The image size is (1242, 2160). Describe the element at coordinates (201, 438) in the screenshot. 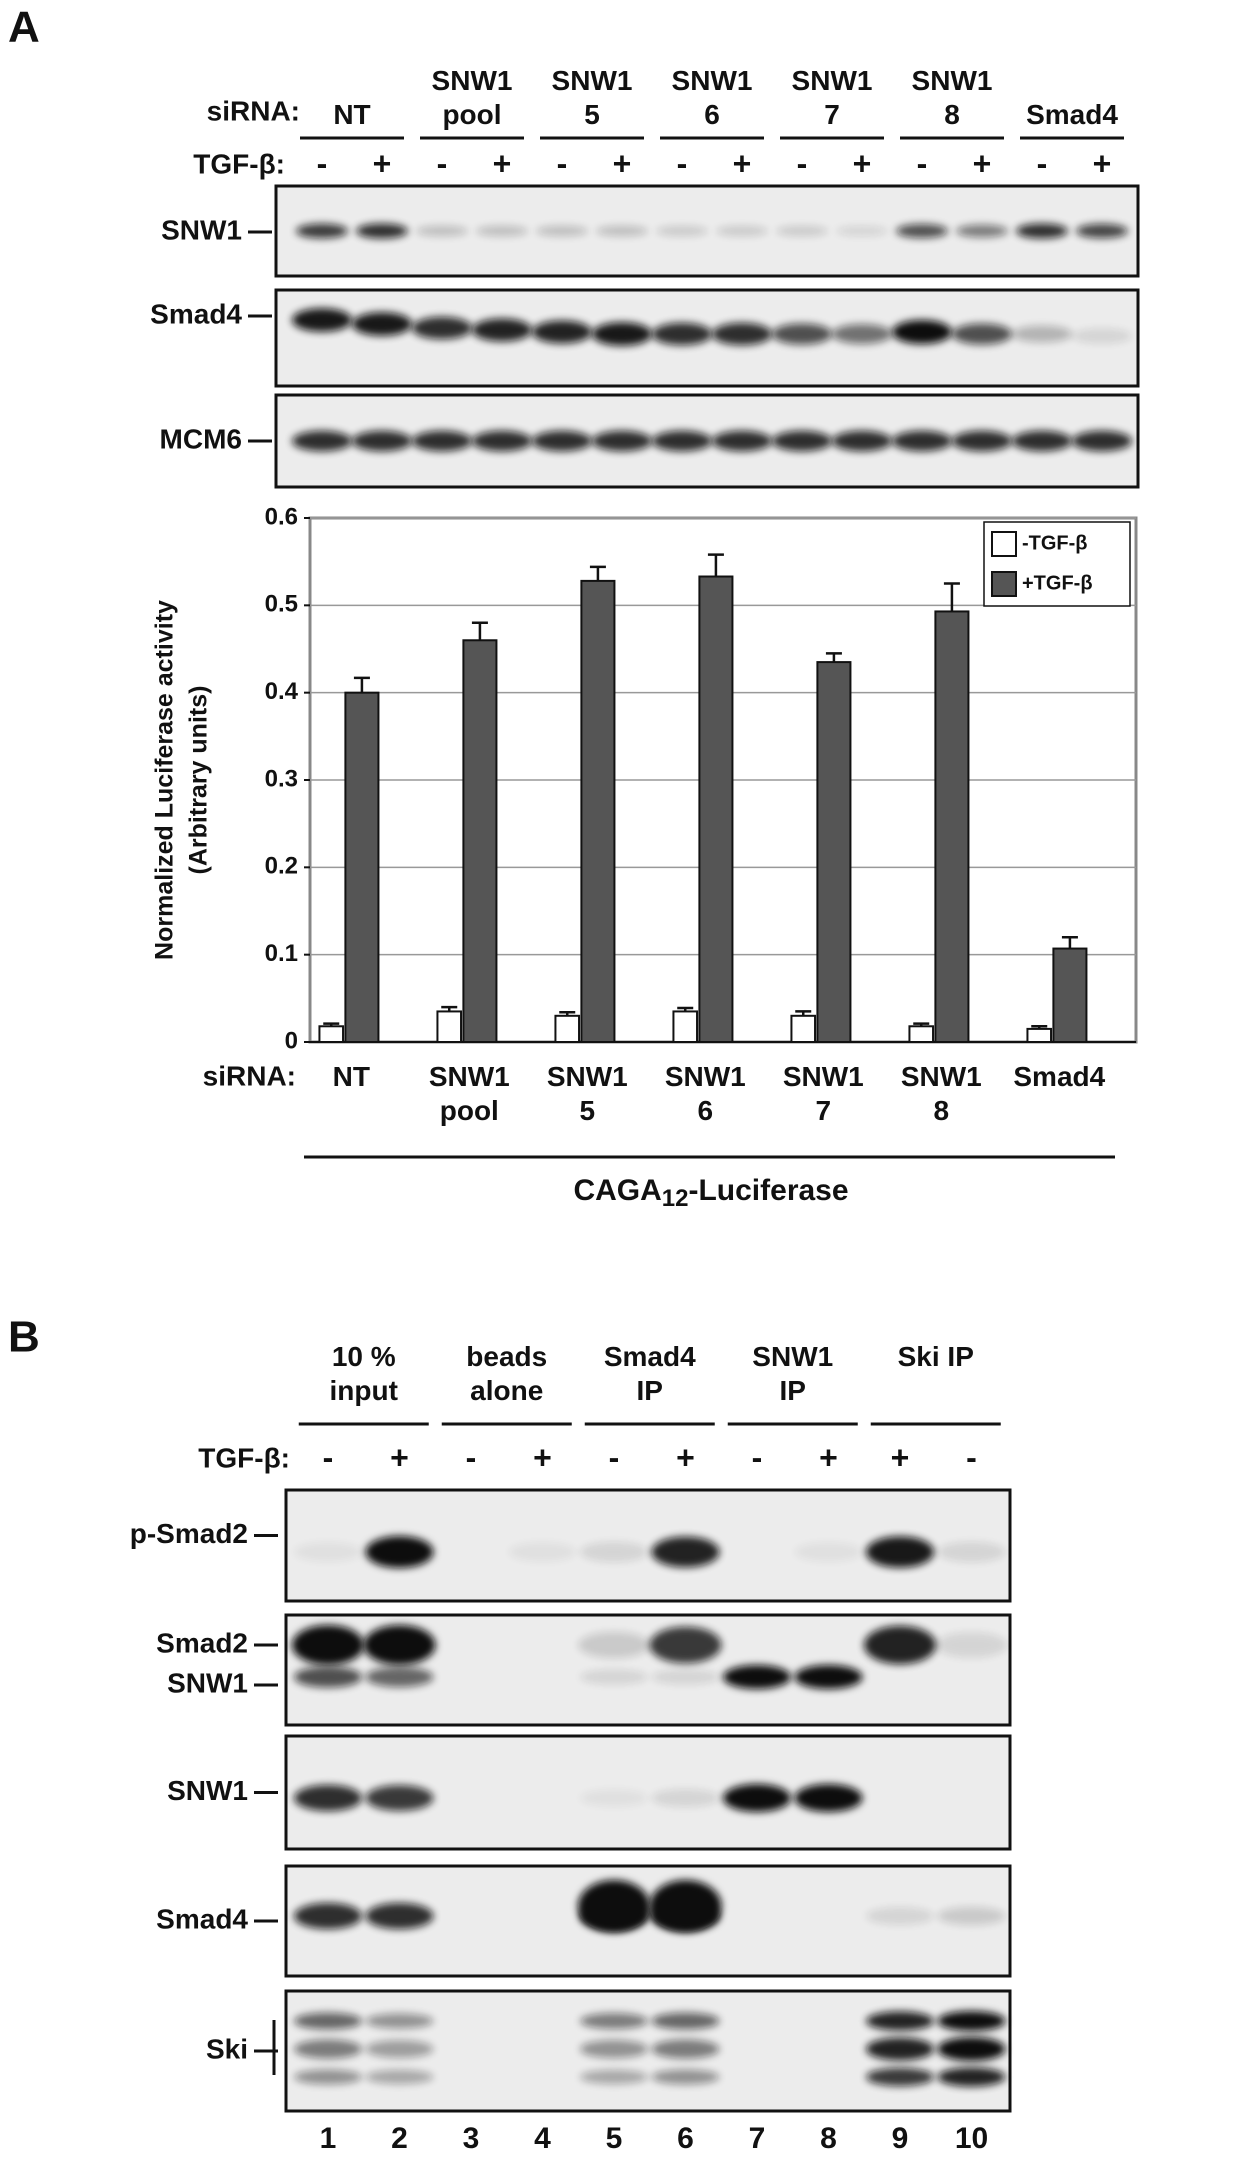

I see `blot-label: MCM6` at that location.